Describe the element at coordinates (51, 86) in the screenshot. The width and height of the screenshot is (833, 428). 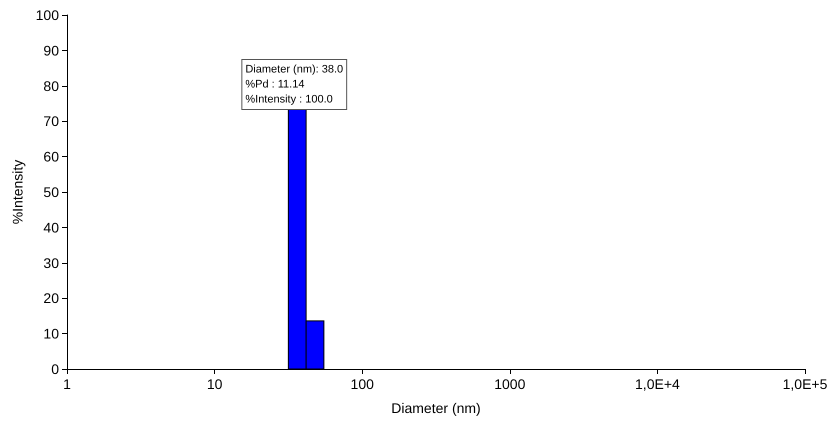
I see `y-tick-label: 80` at that location.